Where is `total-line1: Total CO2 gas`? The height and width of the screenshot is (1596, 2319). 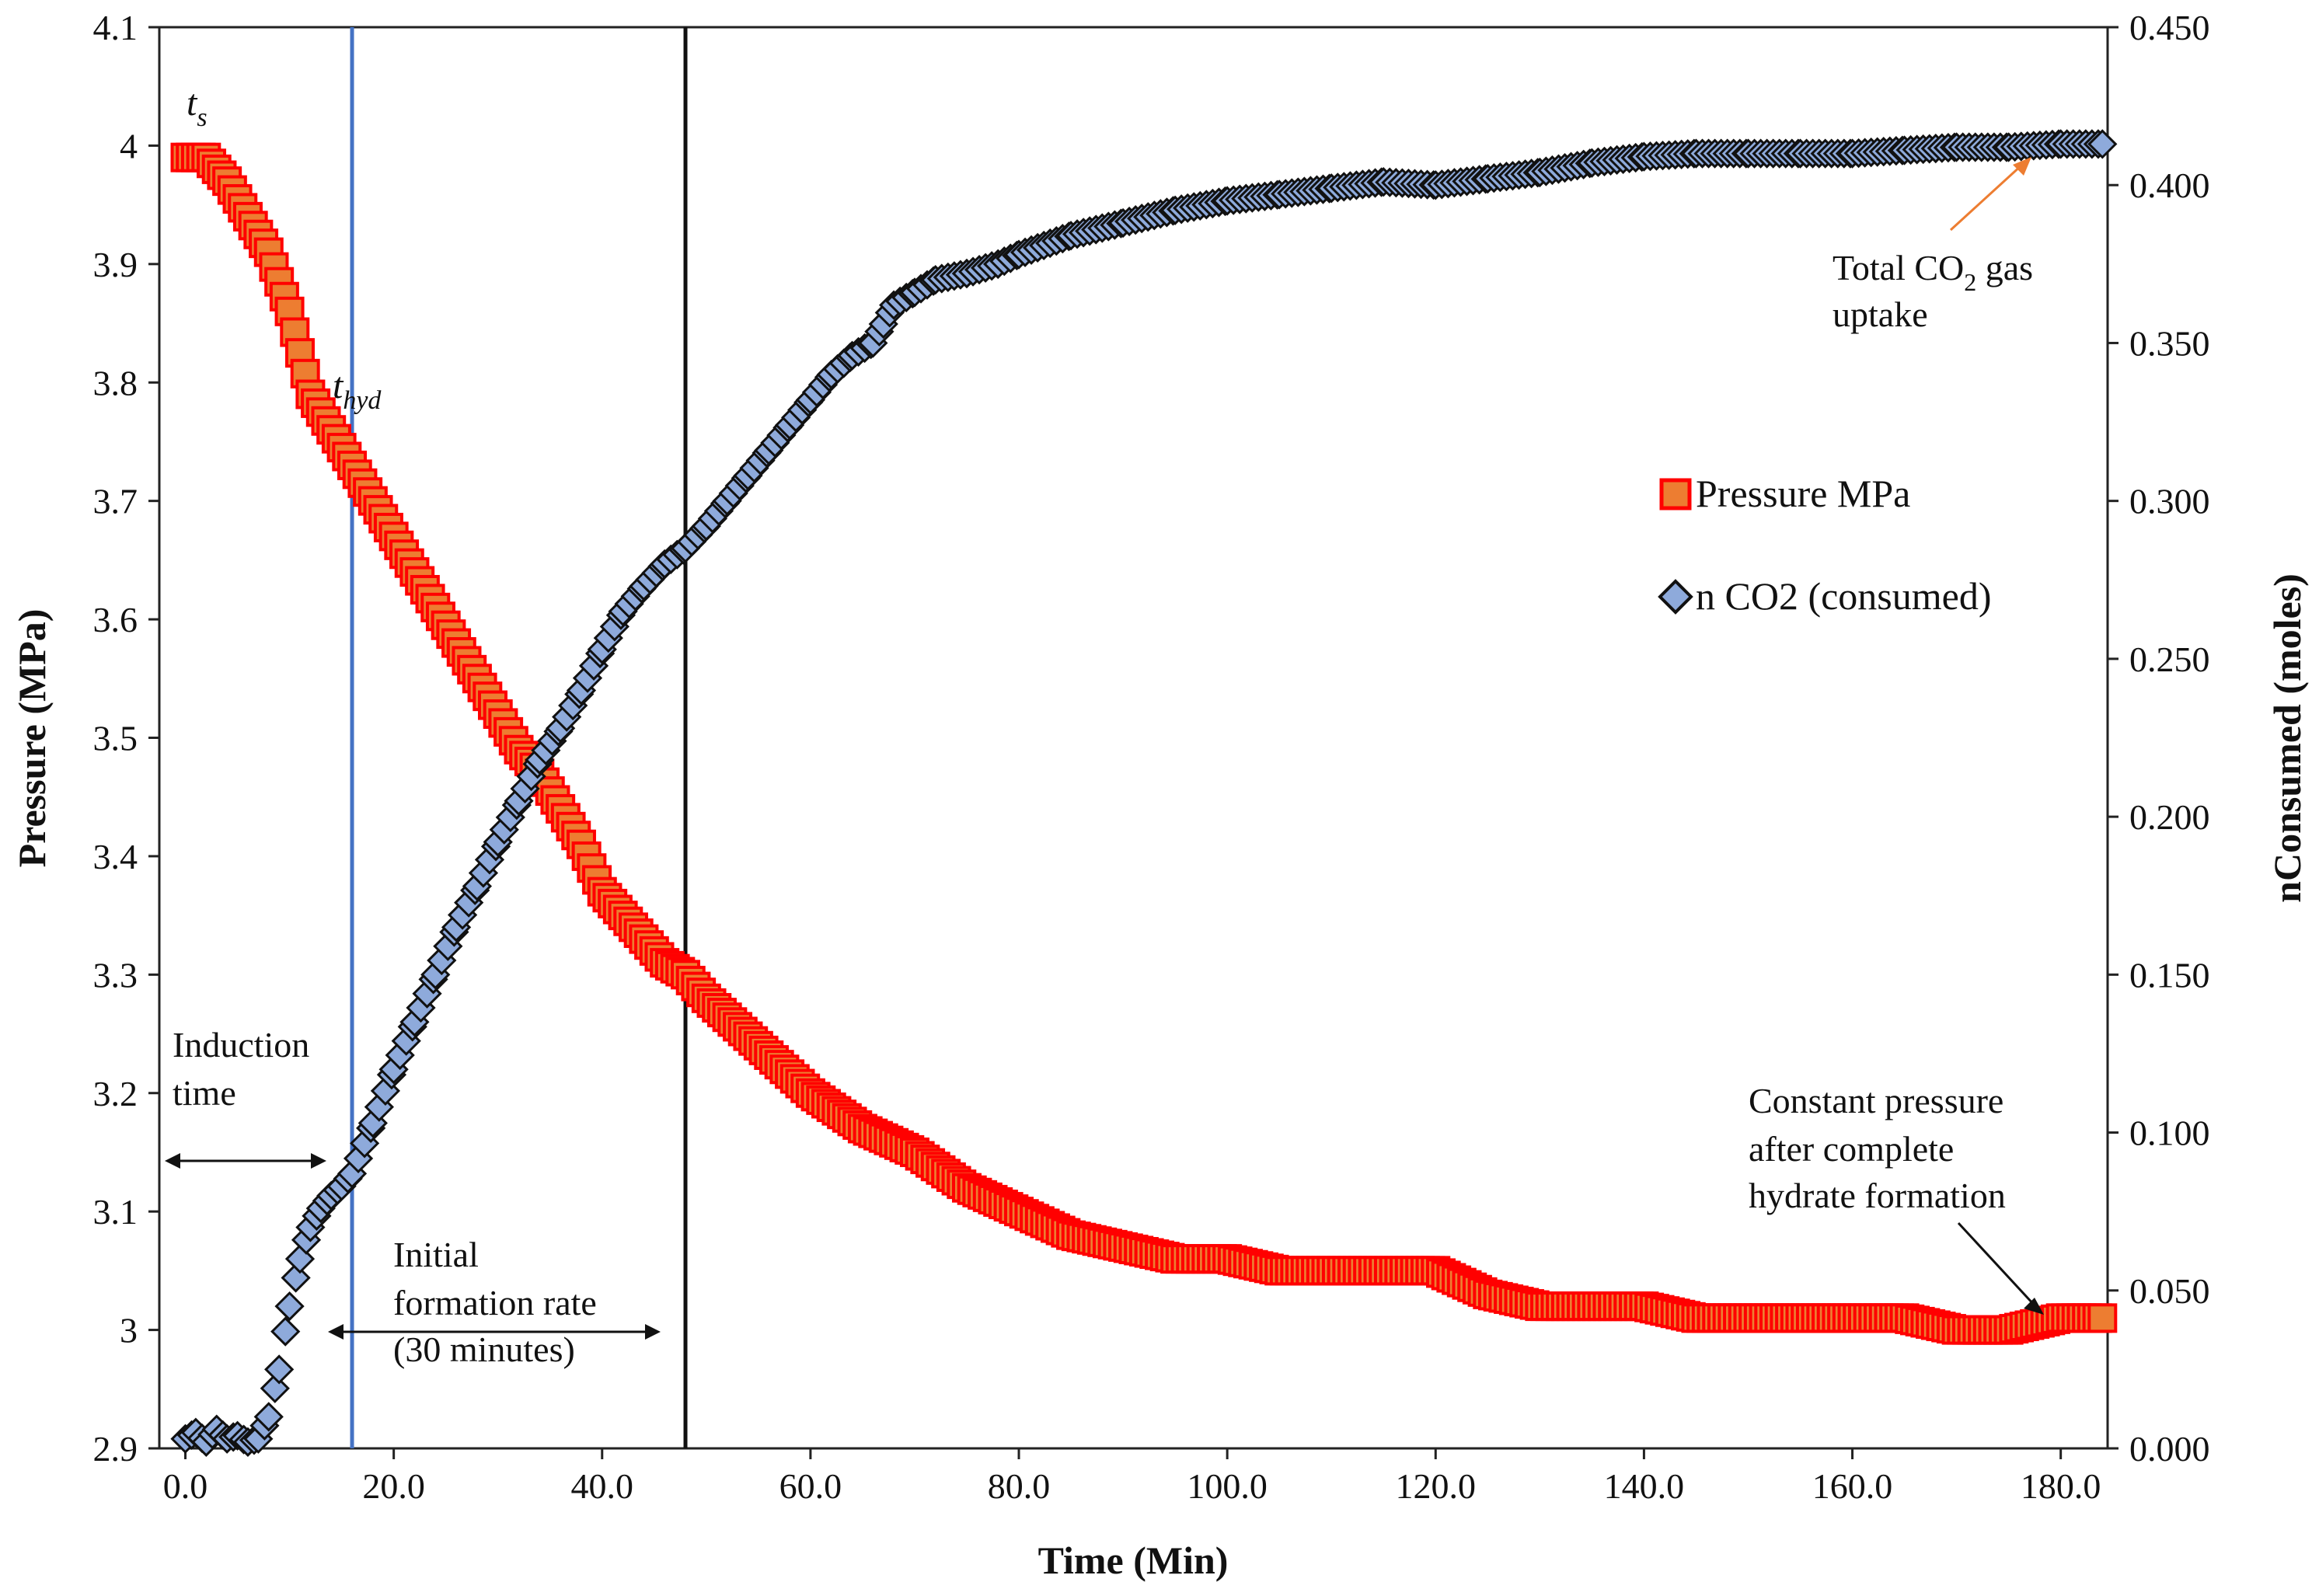
total-line1: Total CO2 gas is located at coordinates (1933, 272).